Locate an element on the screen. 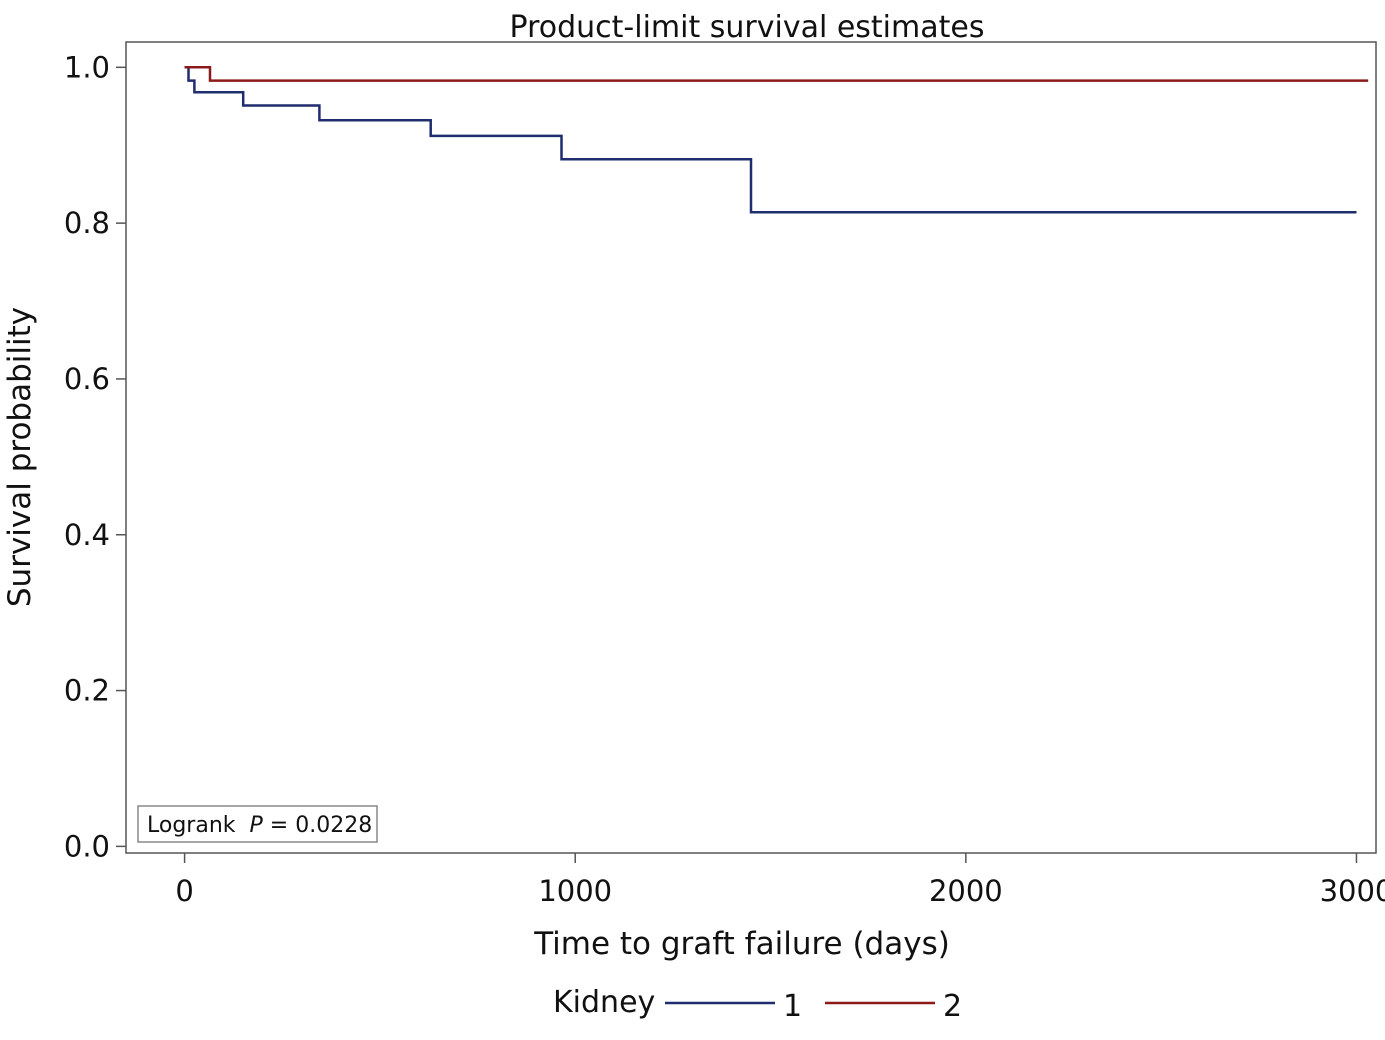 This screenshot has width=1385, height=1040. legend-label-1: 1 is located at coordinates (792, 1006).